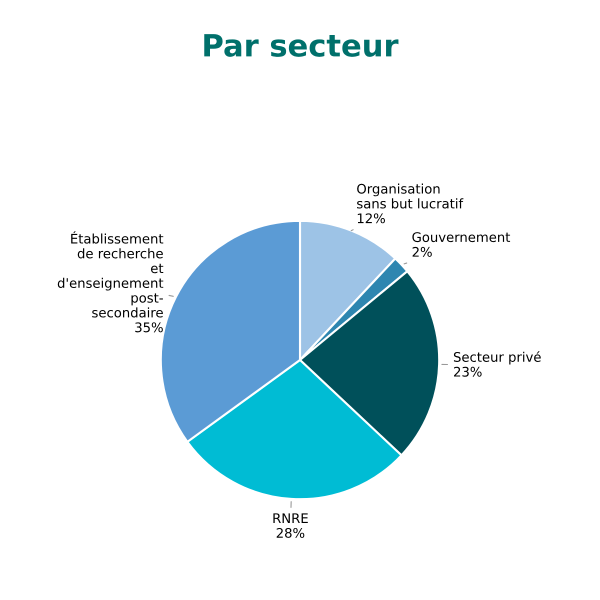 This screenshot has height=600, width=600. Describe the element at coordinates (410, 196) in the screenshot. I see `slice-label: Organisation sans but lucratif` at that location.